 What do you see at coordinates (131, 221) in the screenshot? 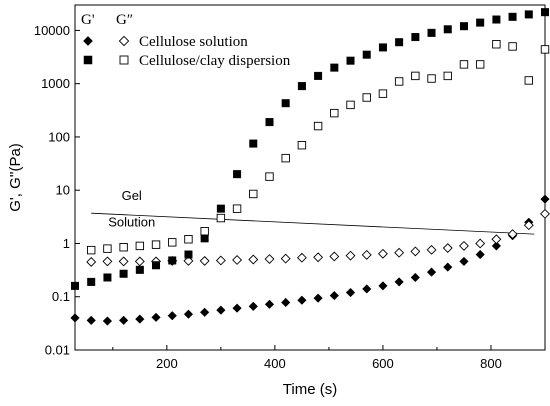
I see `annotation-solution: Solution` at bounding box center [131, 221].